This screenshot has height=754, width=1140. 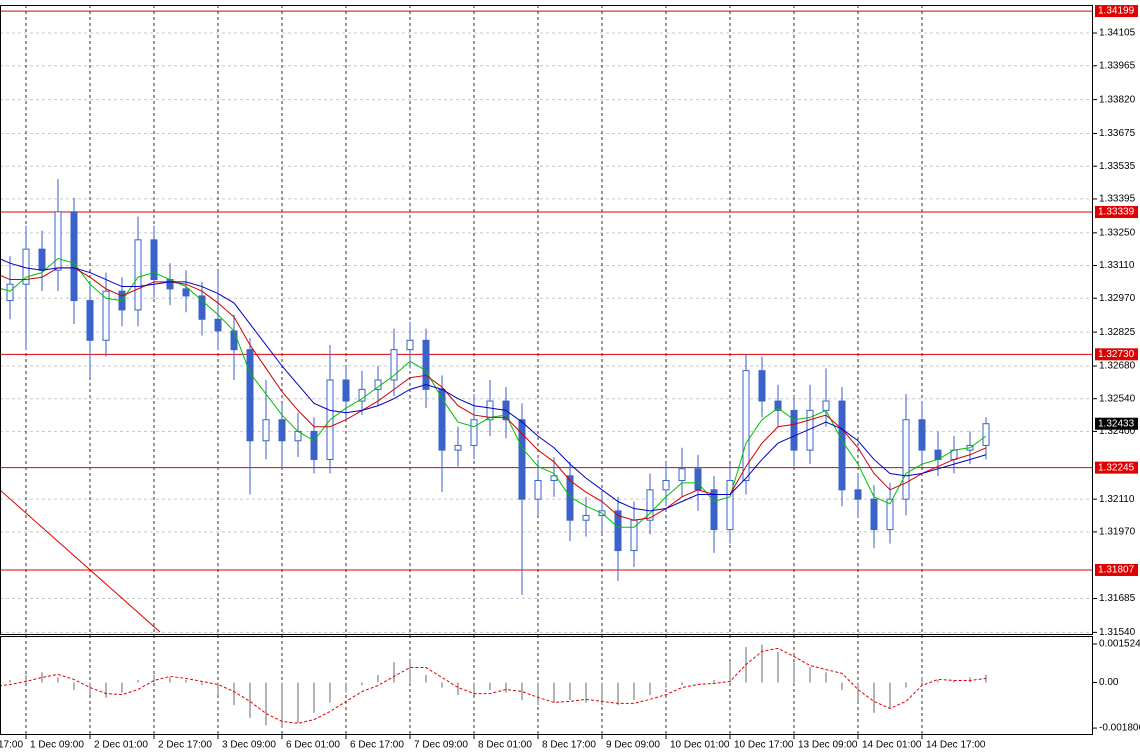 What do you see at coordinates (1117, 332) in the screenshot?
I see `y-tick-label: 1.32825` at bounding box center [1117, 332].